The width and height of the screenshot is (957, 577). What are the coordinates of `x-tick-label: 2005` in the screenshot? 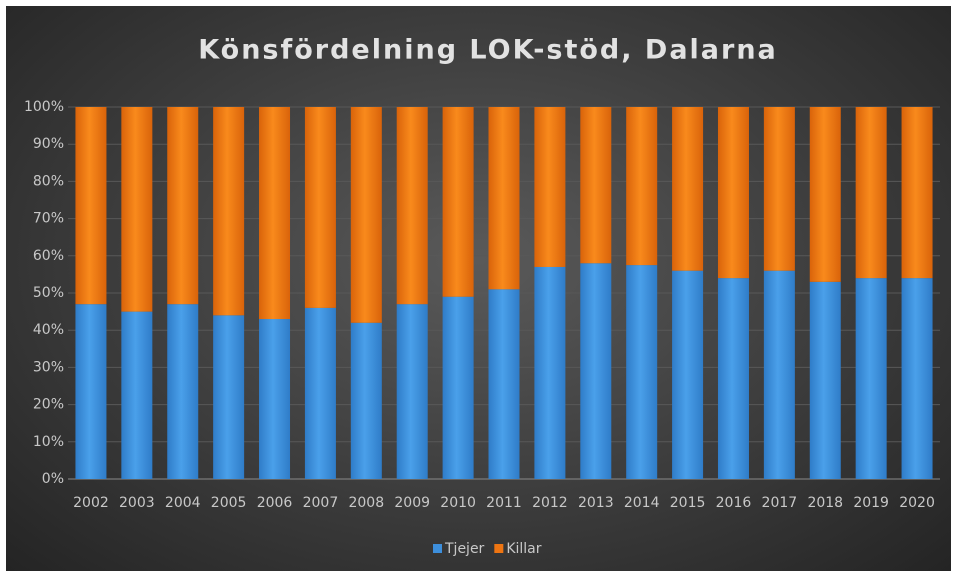 It's located at (229, 503).